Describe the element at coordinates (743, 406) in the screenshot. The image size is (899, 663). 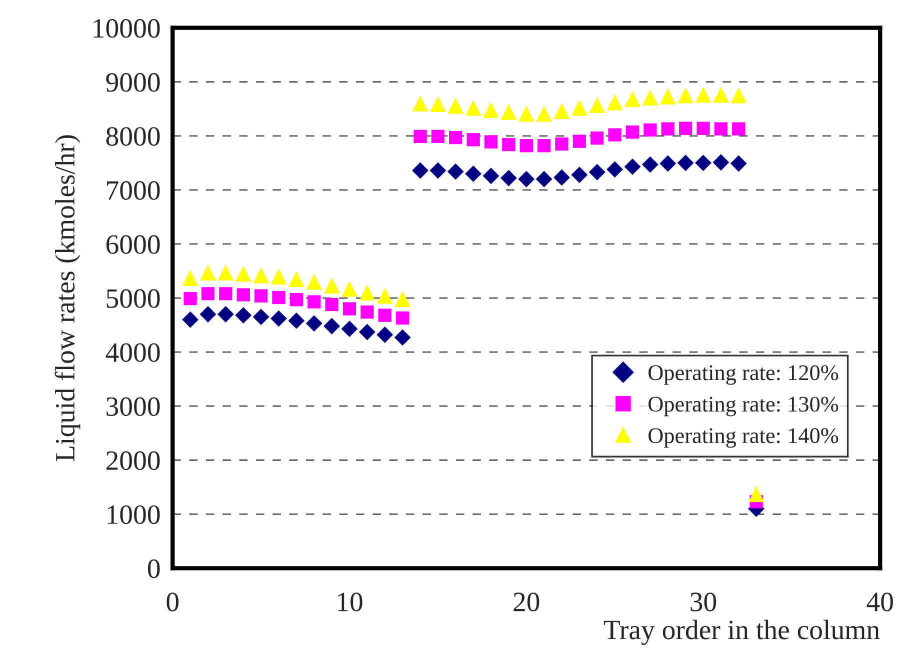
I see `legend-label: Operating rate: 130%` at that location.